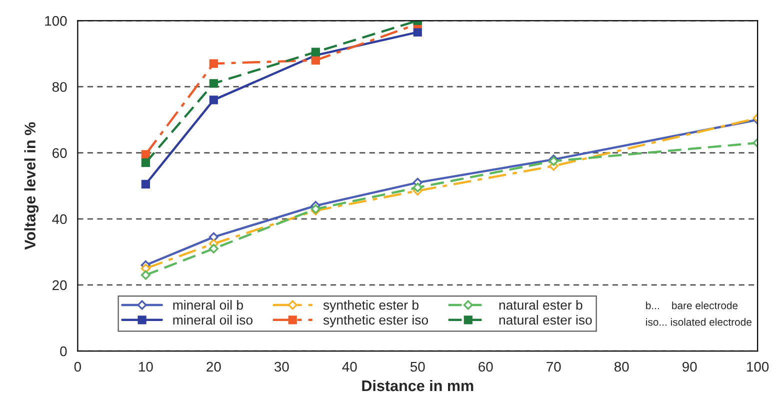 The height and width of the screenshot is (413, 777). I want to click on y-tick-label: 0, so click(63, 351).